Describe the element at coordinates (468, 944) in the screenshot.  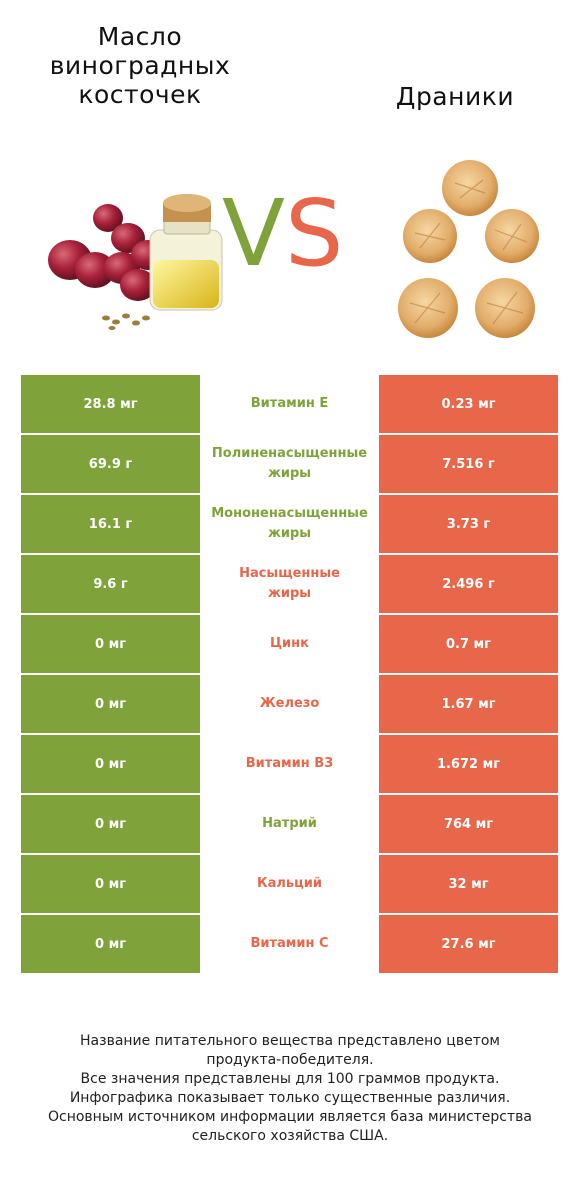
I see `right-value: 27.6 мг` at that location.